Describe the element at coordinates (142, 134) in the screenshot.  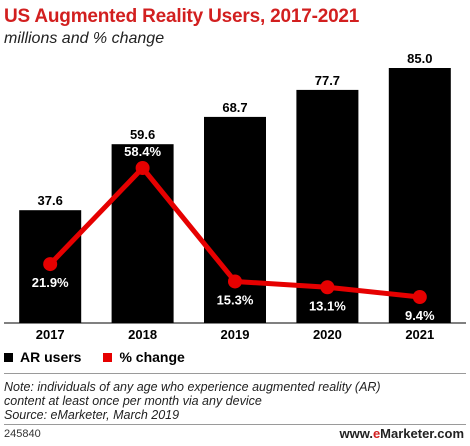
I see `bar-value-label-2018: 59.6` at that location.